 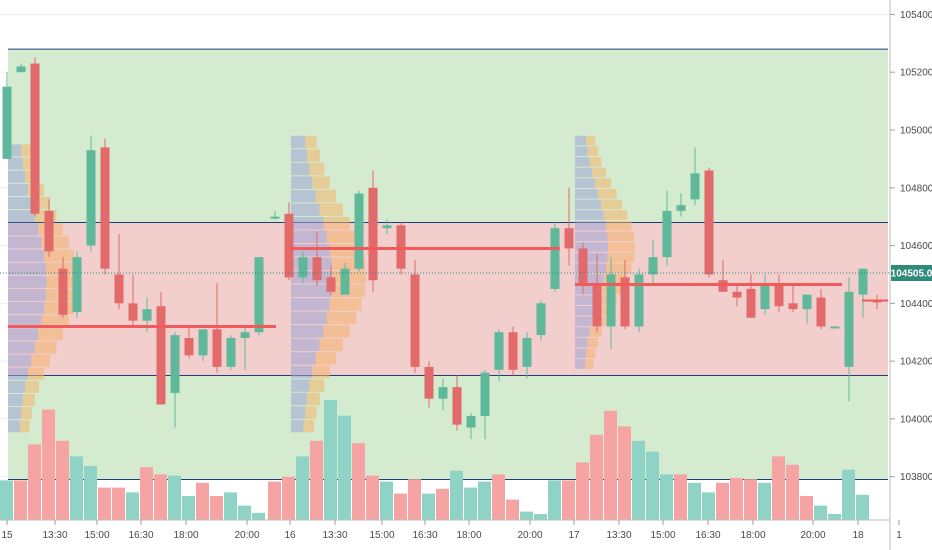 What do you see at coordinates (424, 535) in the screenshot?
I see `time-tick-label: 16:30` at bounding box center [424, 535].